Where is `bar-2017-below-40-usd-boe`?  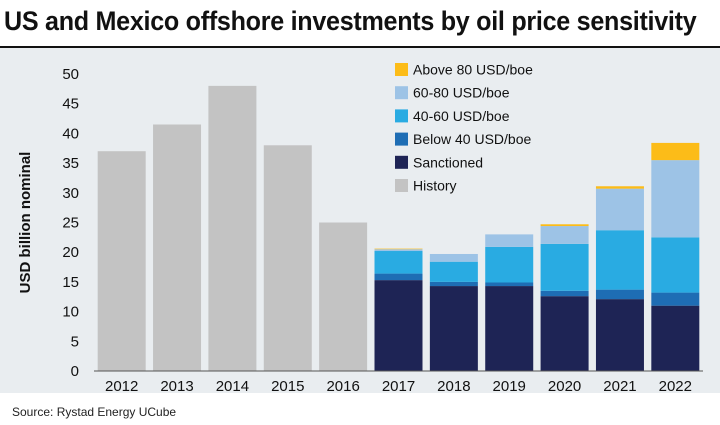 bar-2017-below-40-usd-boe is located at coordinates (398, 277).